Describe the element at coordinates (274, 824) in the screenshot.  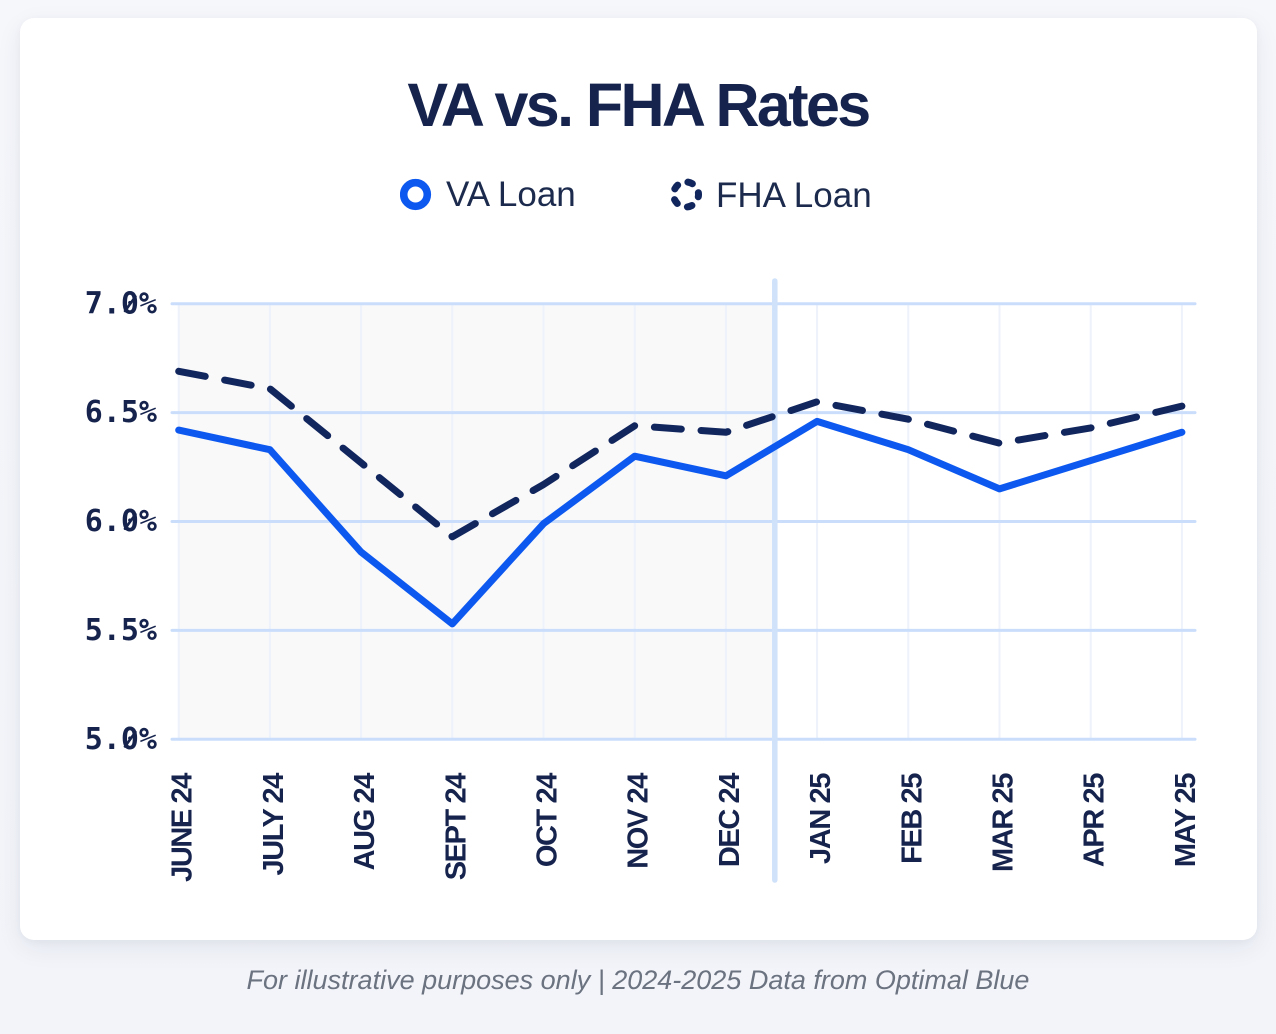
I see `x-month-label: JULY 24` at that location.